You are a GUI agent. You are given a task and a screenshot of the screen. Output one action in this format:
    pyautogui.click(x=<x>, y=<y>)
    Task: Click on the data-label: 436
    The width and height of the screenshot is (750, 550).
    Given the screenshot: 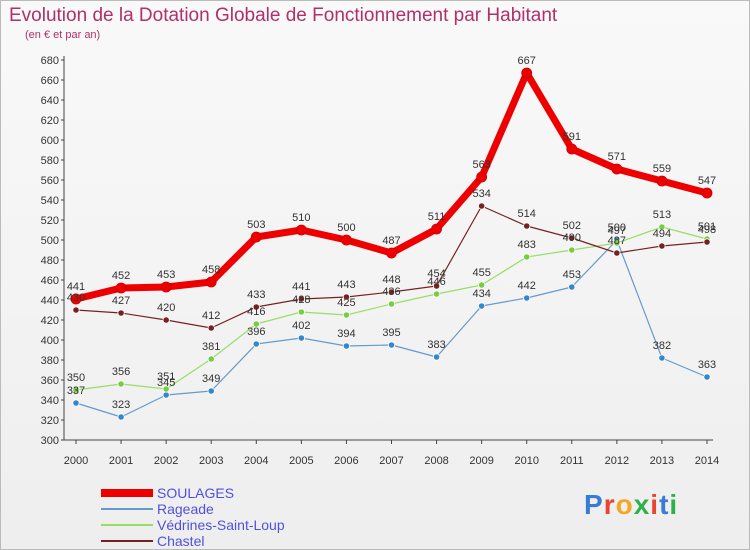 What is the action you would take?
    pyautogui.click(x=391, y=292)
    